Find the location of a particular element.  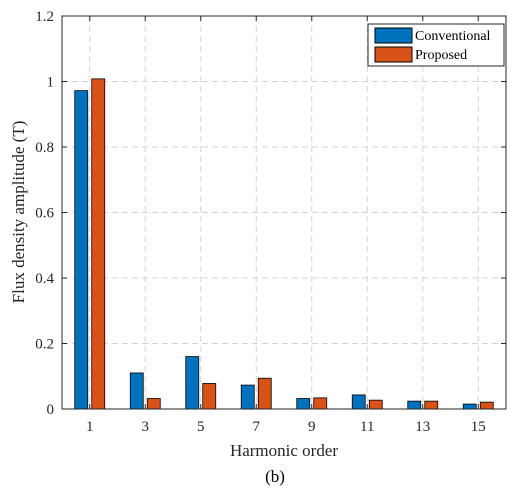

x-tick-label: 11 is located at coordinates (367, 427).